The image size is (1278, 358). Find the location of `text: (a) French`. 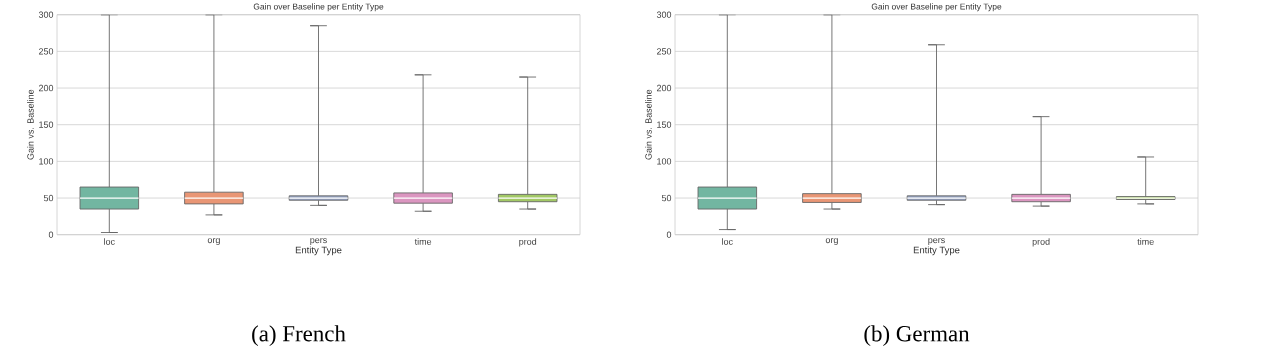

text: (a) French is located at coordinates (299, 336).